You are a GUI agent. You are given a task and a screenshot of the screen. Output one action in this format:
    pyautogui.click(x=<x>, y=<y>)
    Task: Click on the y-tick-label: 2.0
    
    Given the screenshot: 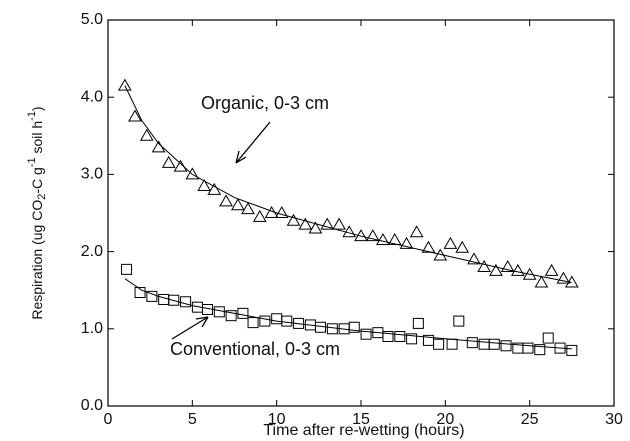 What is the action you would take?
    pyautogui.click(x=92, y=251)
    